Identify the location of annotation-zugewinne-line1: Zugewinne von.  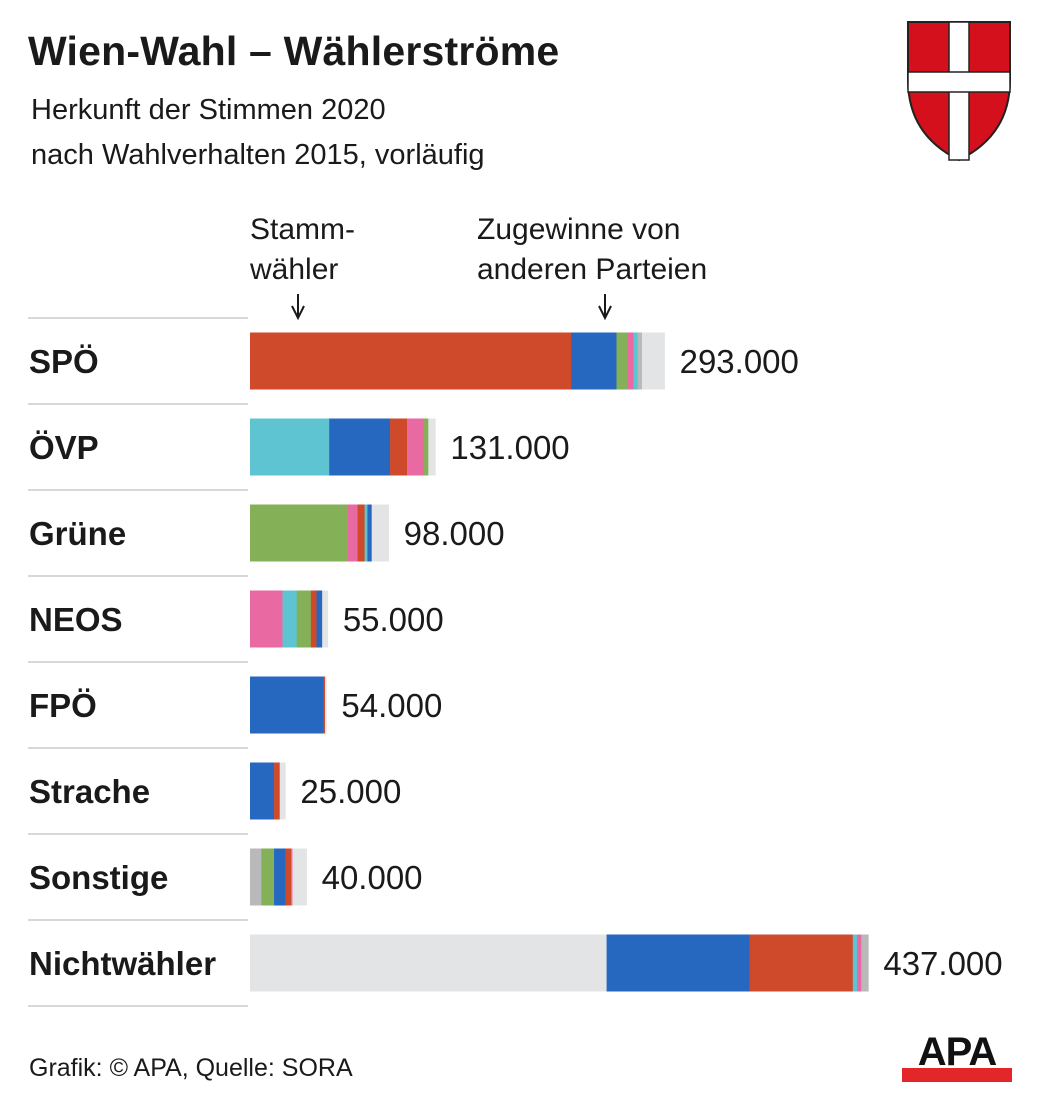
(579, 229).